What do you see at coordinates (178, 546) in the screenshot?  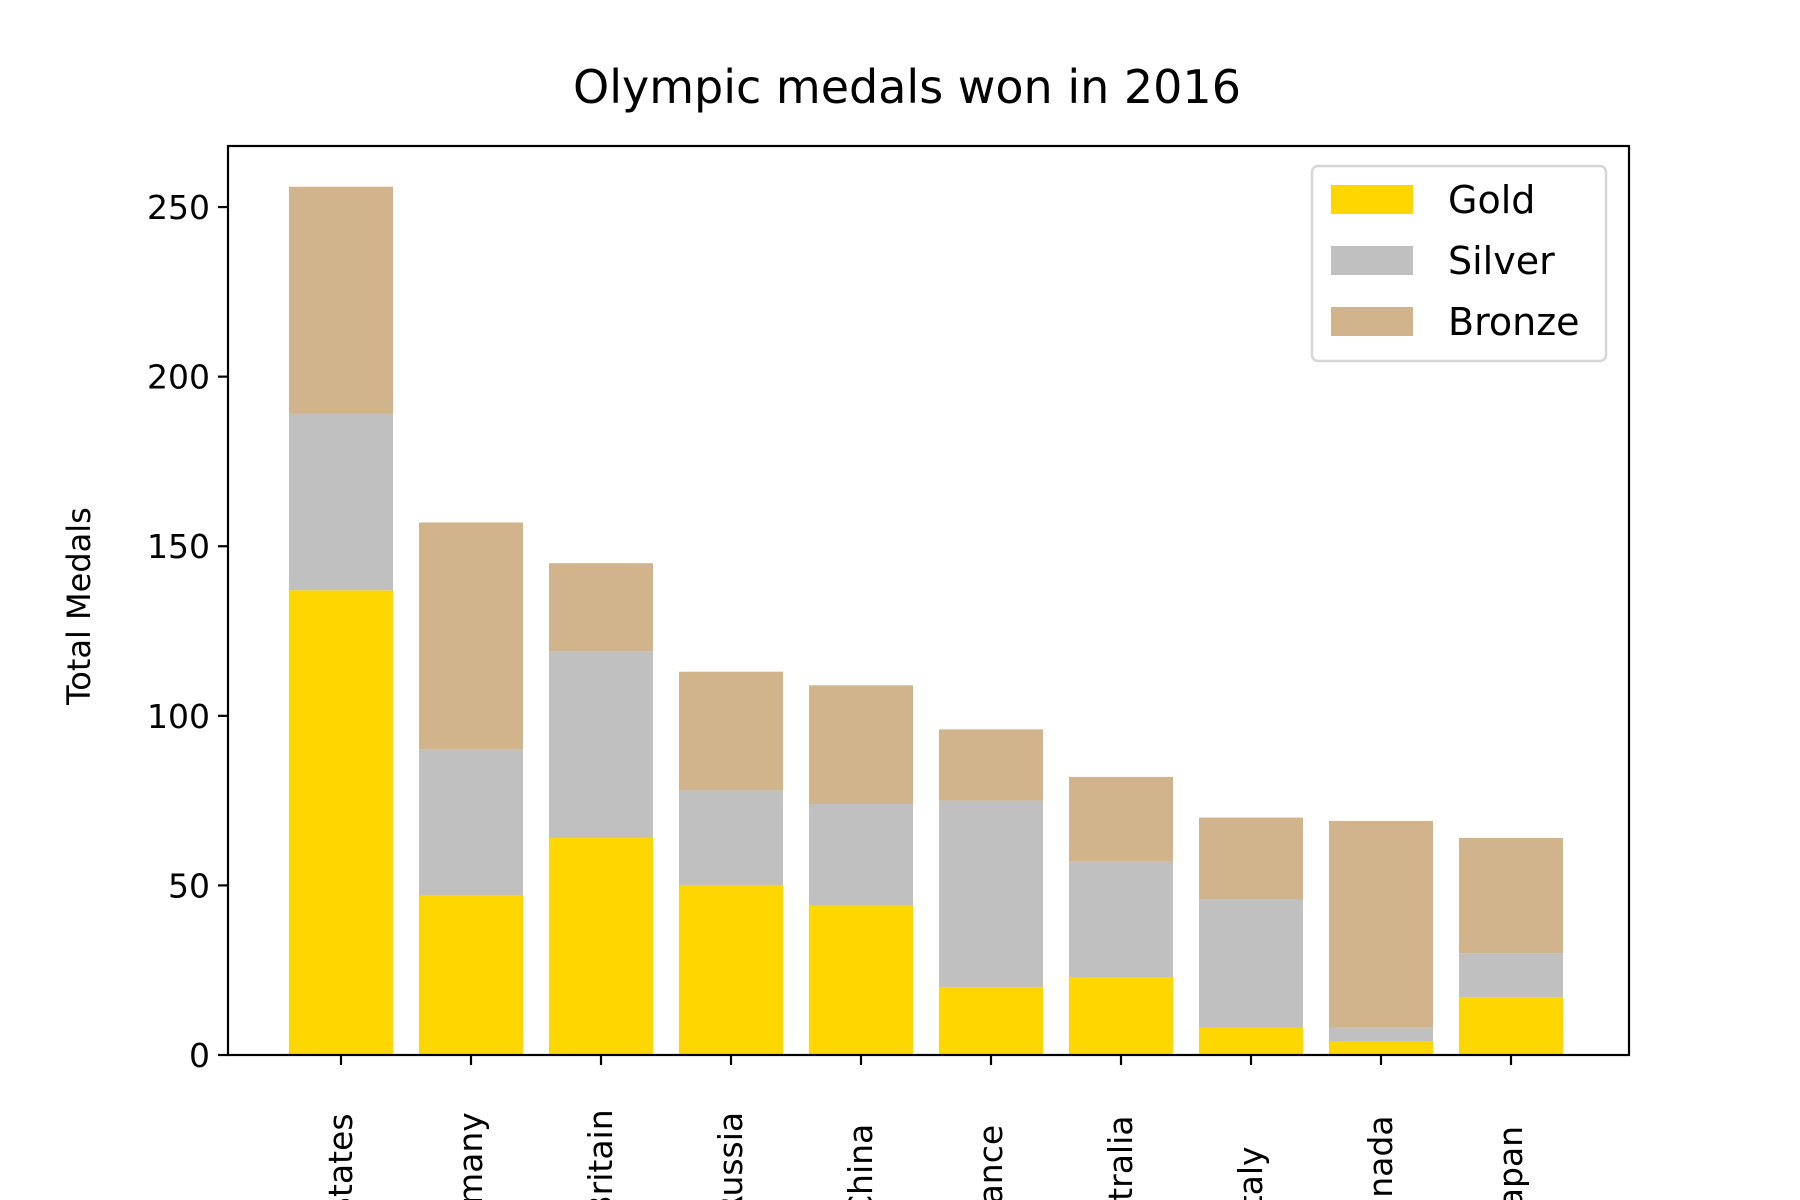 I see `y-tick-label-3: 150` at bounding box center [178, 546].